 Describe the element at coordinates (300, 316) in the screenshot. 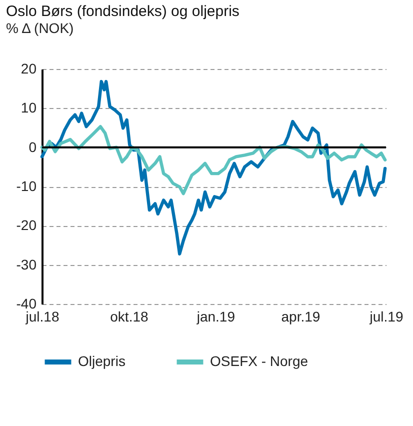

I see `x-tick-label: apr.19` at that location.